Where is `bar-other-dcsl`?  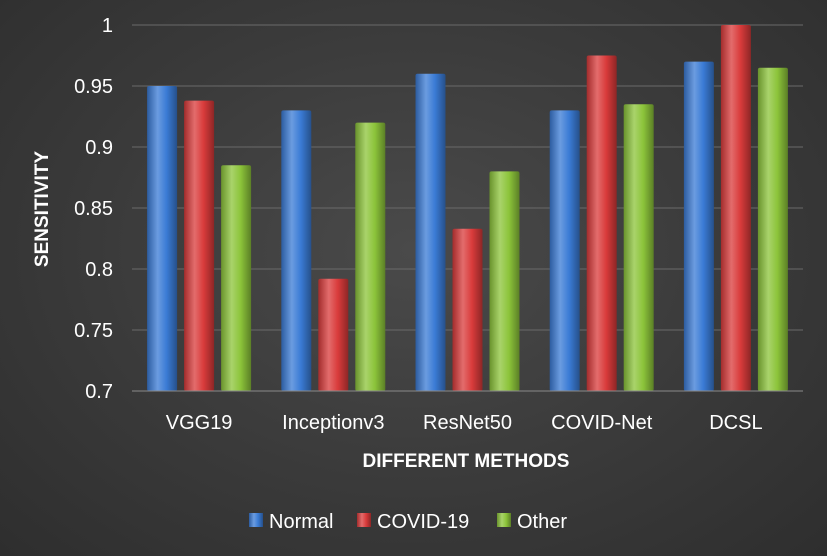 bar-other-dcsl is located at coordinates (772, 229).